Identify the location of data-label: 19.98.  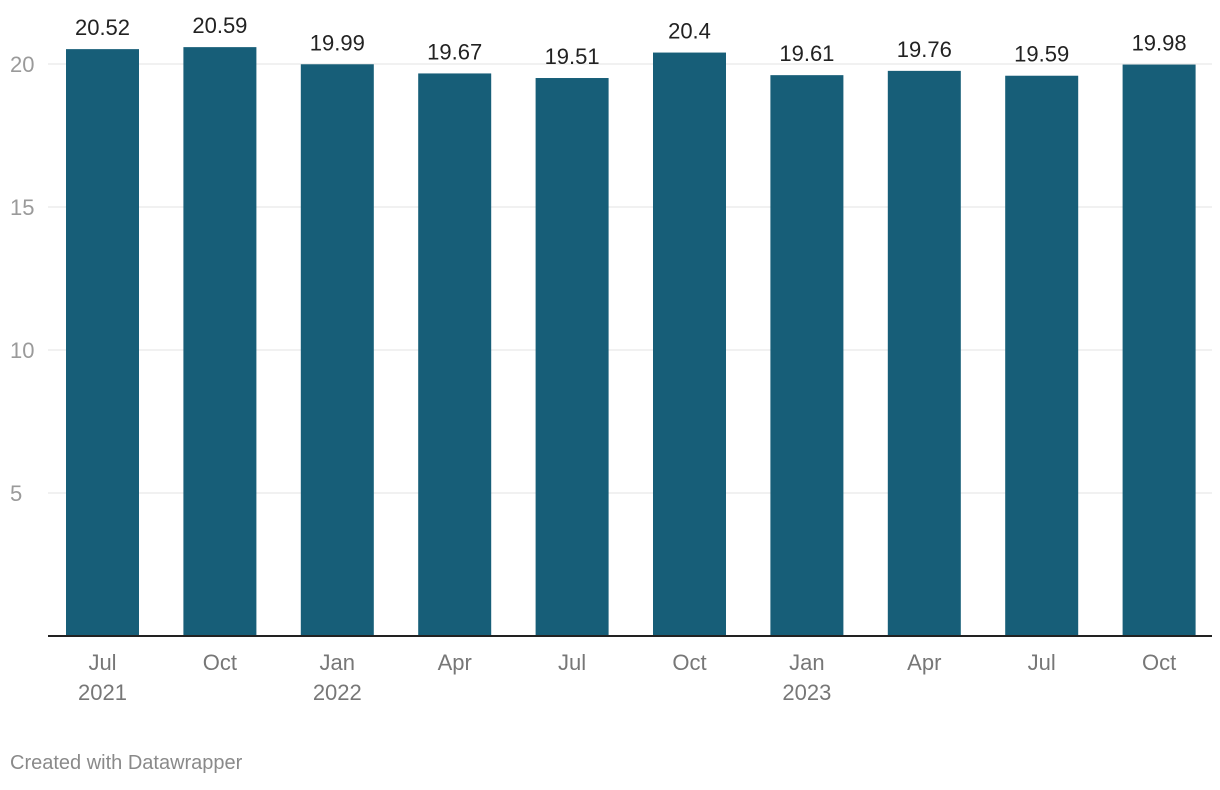
(1159, 43).